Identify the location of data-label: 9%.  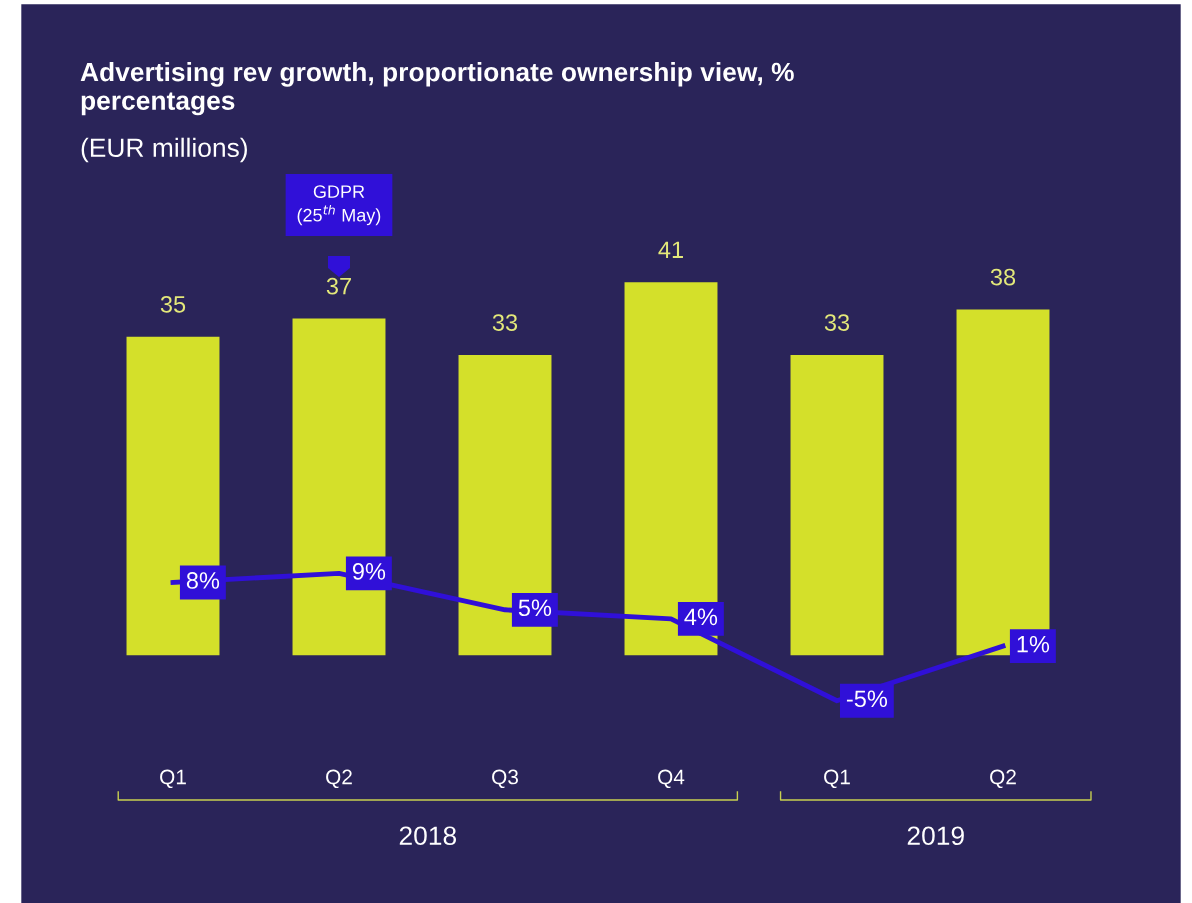
(369, 571).